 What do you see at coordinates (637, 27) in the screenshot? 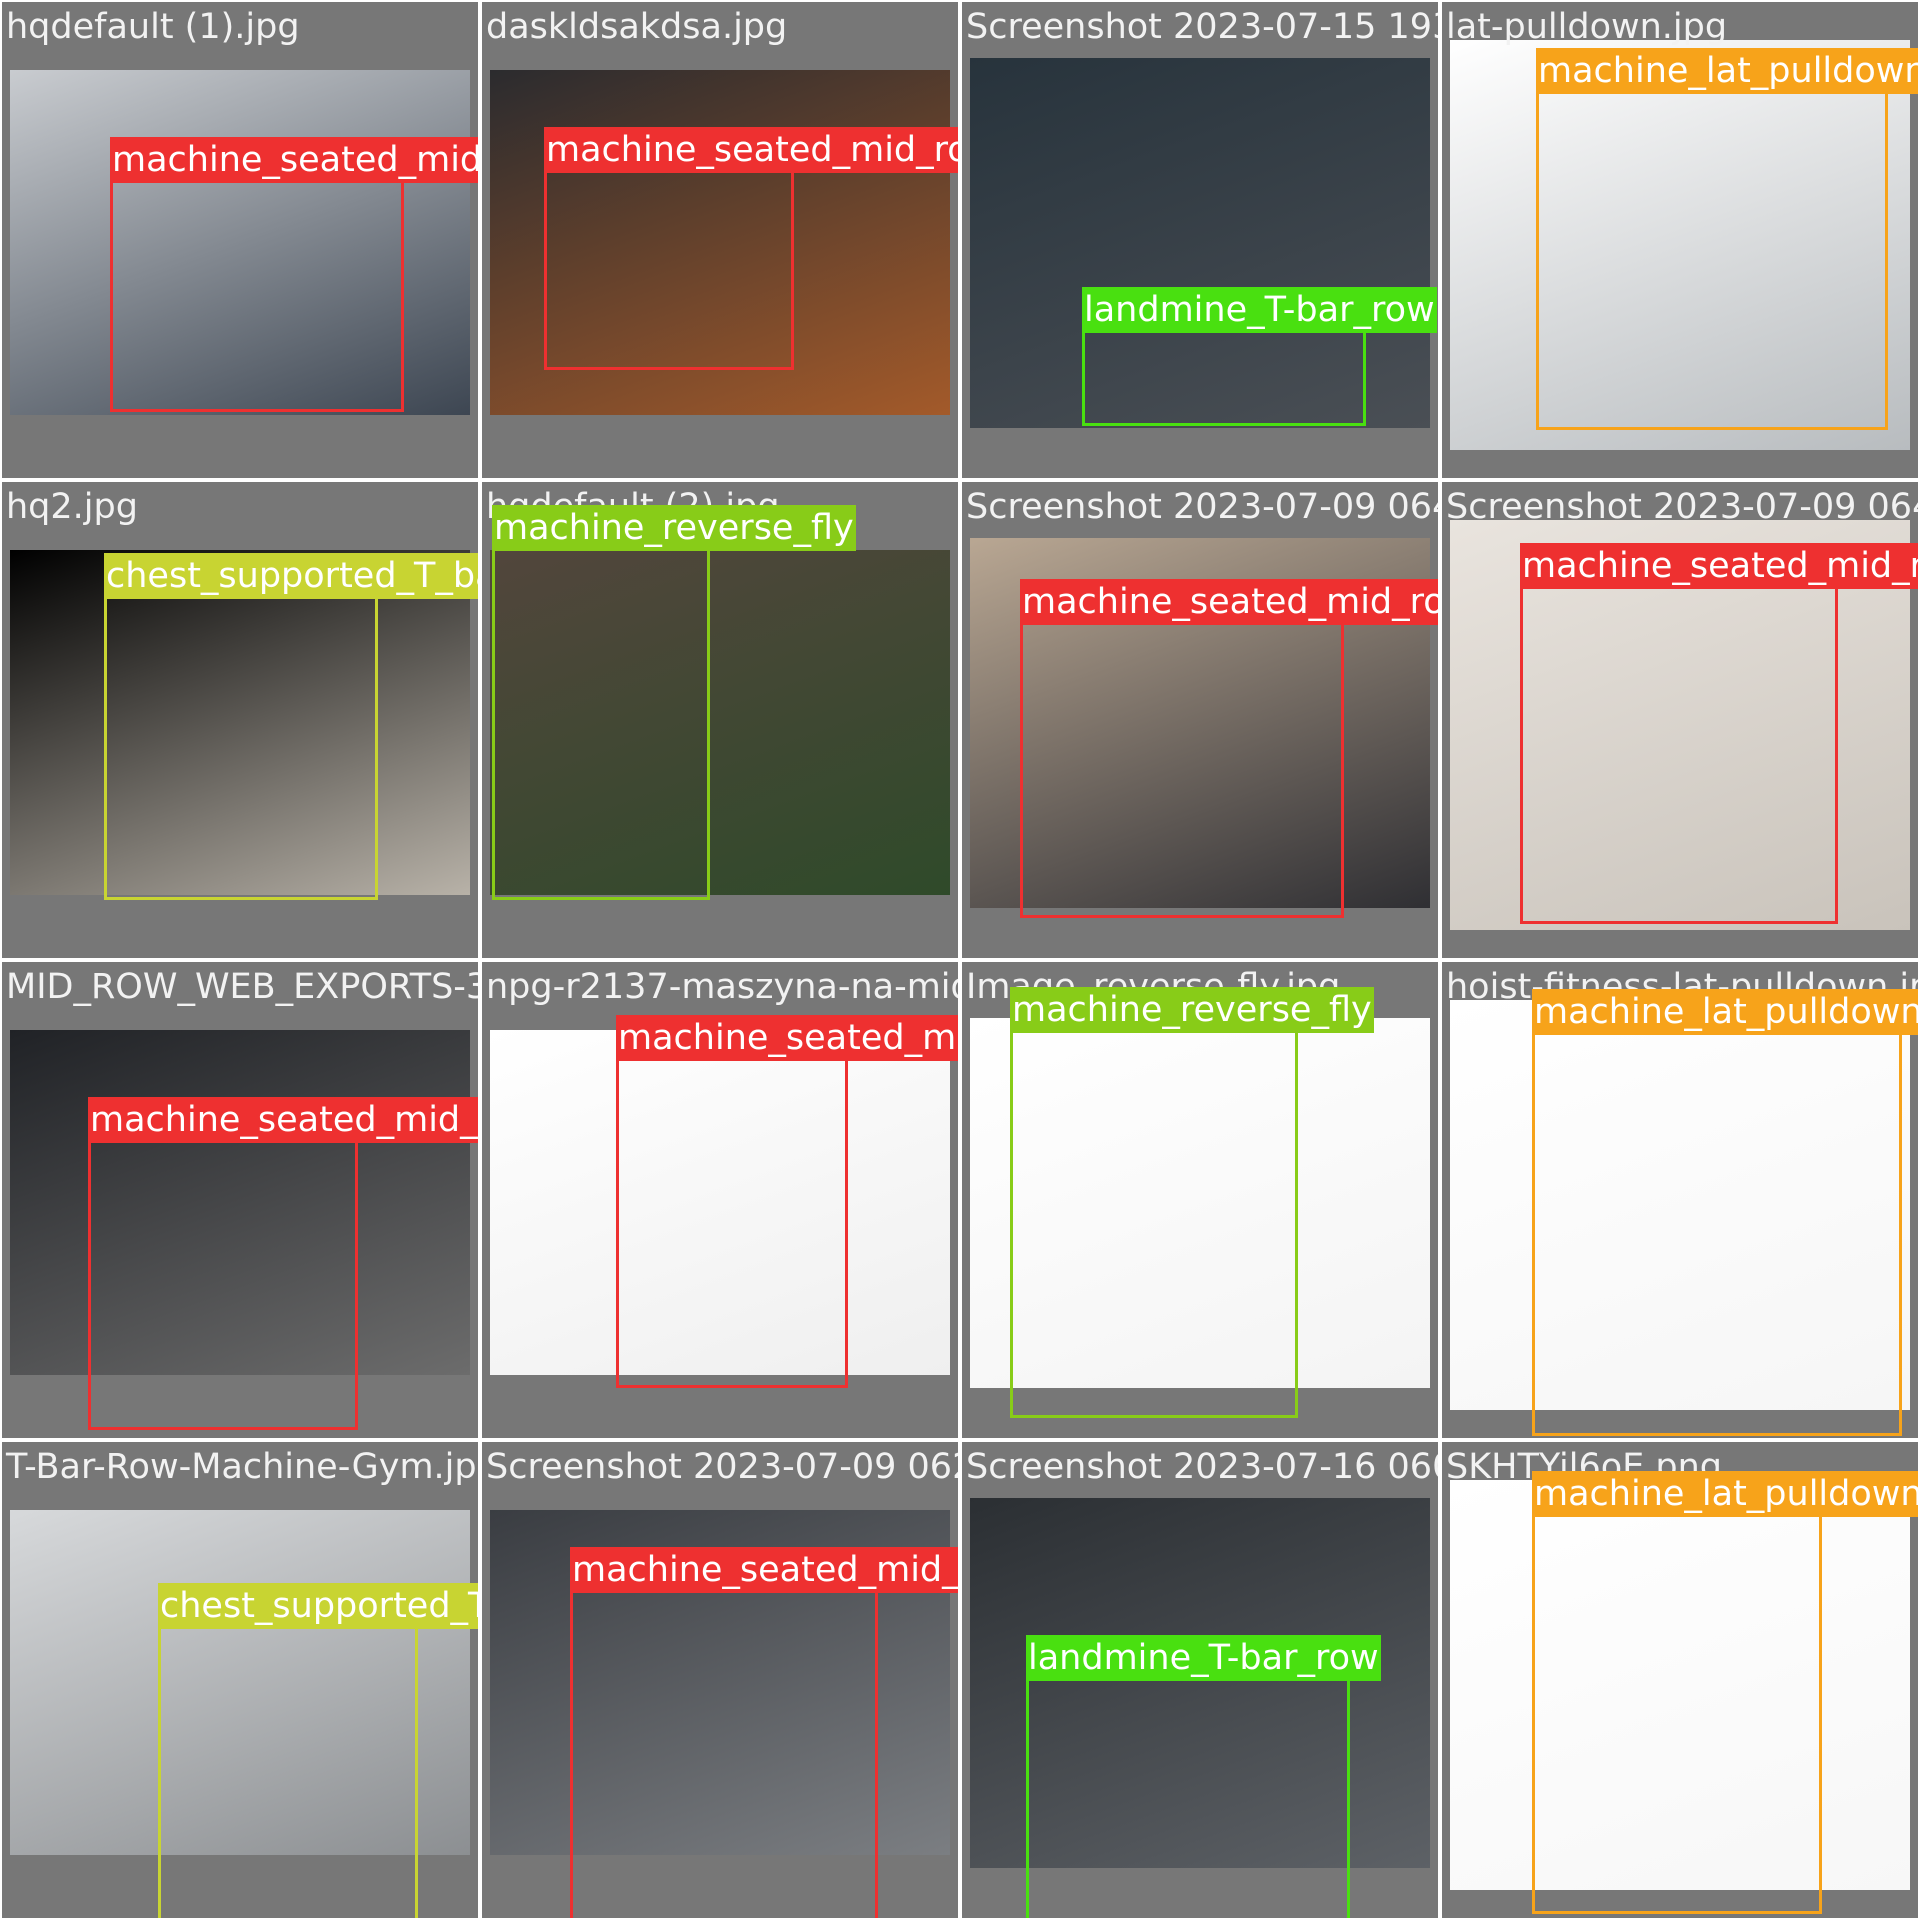
I see `tile-filename: daskldsakdsa.jpg` at bounding box center [637, 27].